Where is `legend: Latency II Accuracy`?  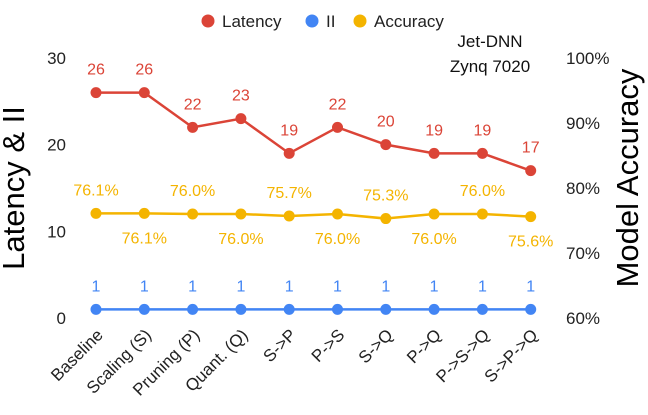
legend: Latency II Accuracy is located at coordinates (322, 21).